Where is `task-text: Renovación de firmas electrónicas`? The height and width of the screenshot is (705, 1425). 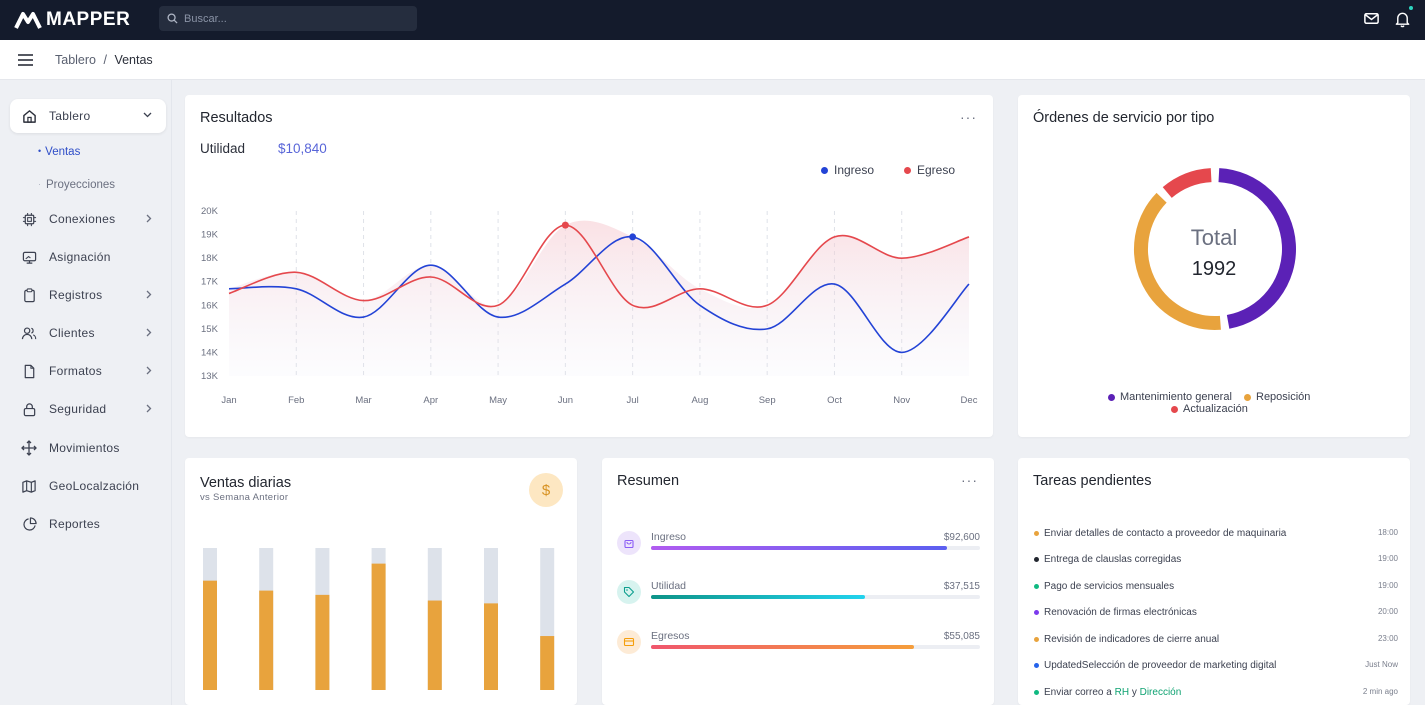 task-text: Renovación de firmas electrónicas is located at coordinates (1120, 612).